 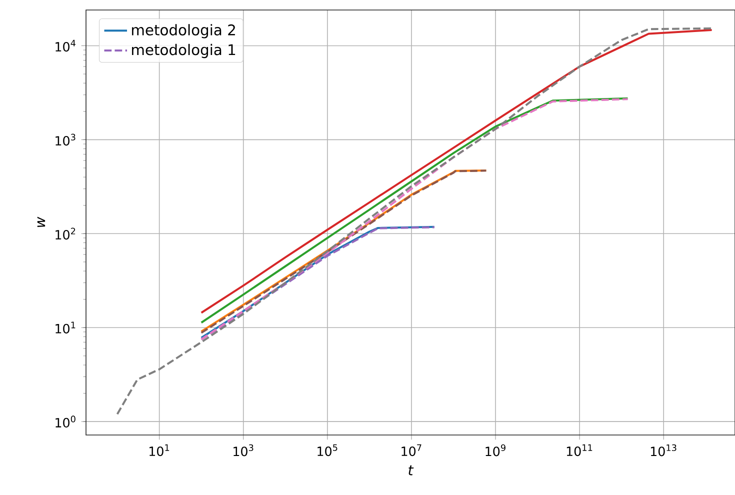 What do you see at coordinates (328, 450) in the screenshot?
I see `x-tick-label: 10$^{5}$` at bounding box center [328, 450].